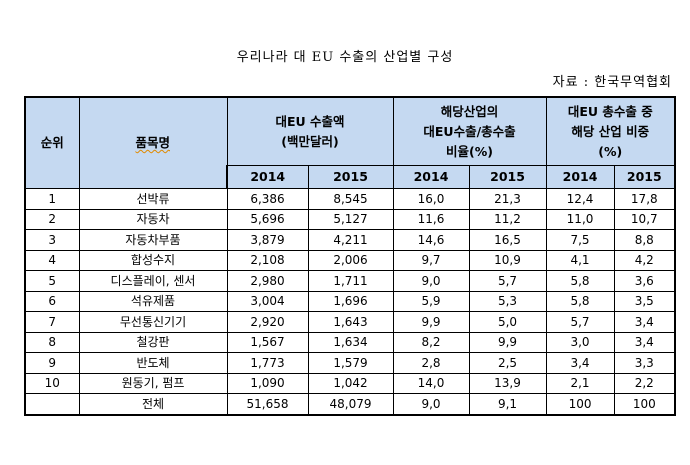 The image size is (690, 465). I want to click on table-row: 4 합성수지 2,108 2,006 9,7 10,9 4,1 4,2, so click(350, 260).